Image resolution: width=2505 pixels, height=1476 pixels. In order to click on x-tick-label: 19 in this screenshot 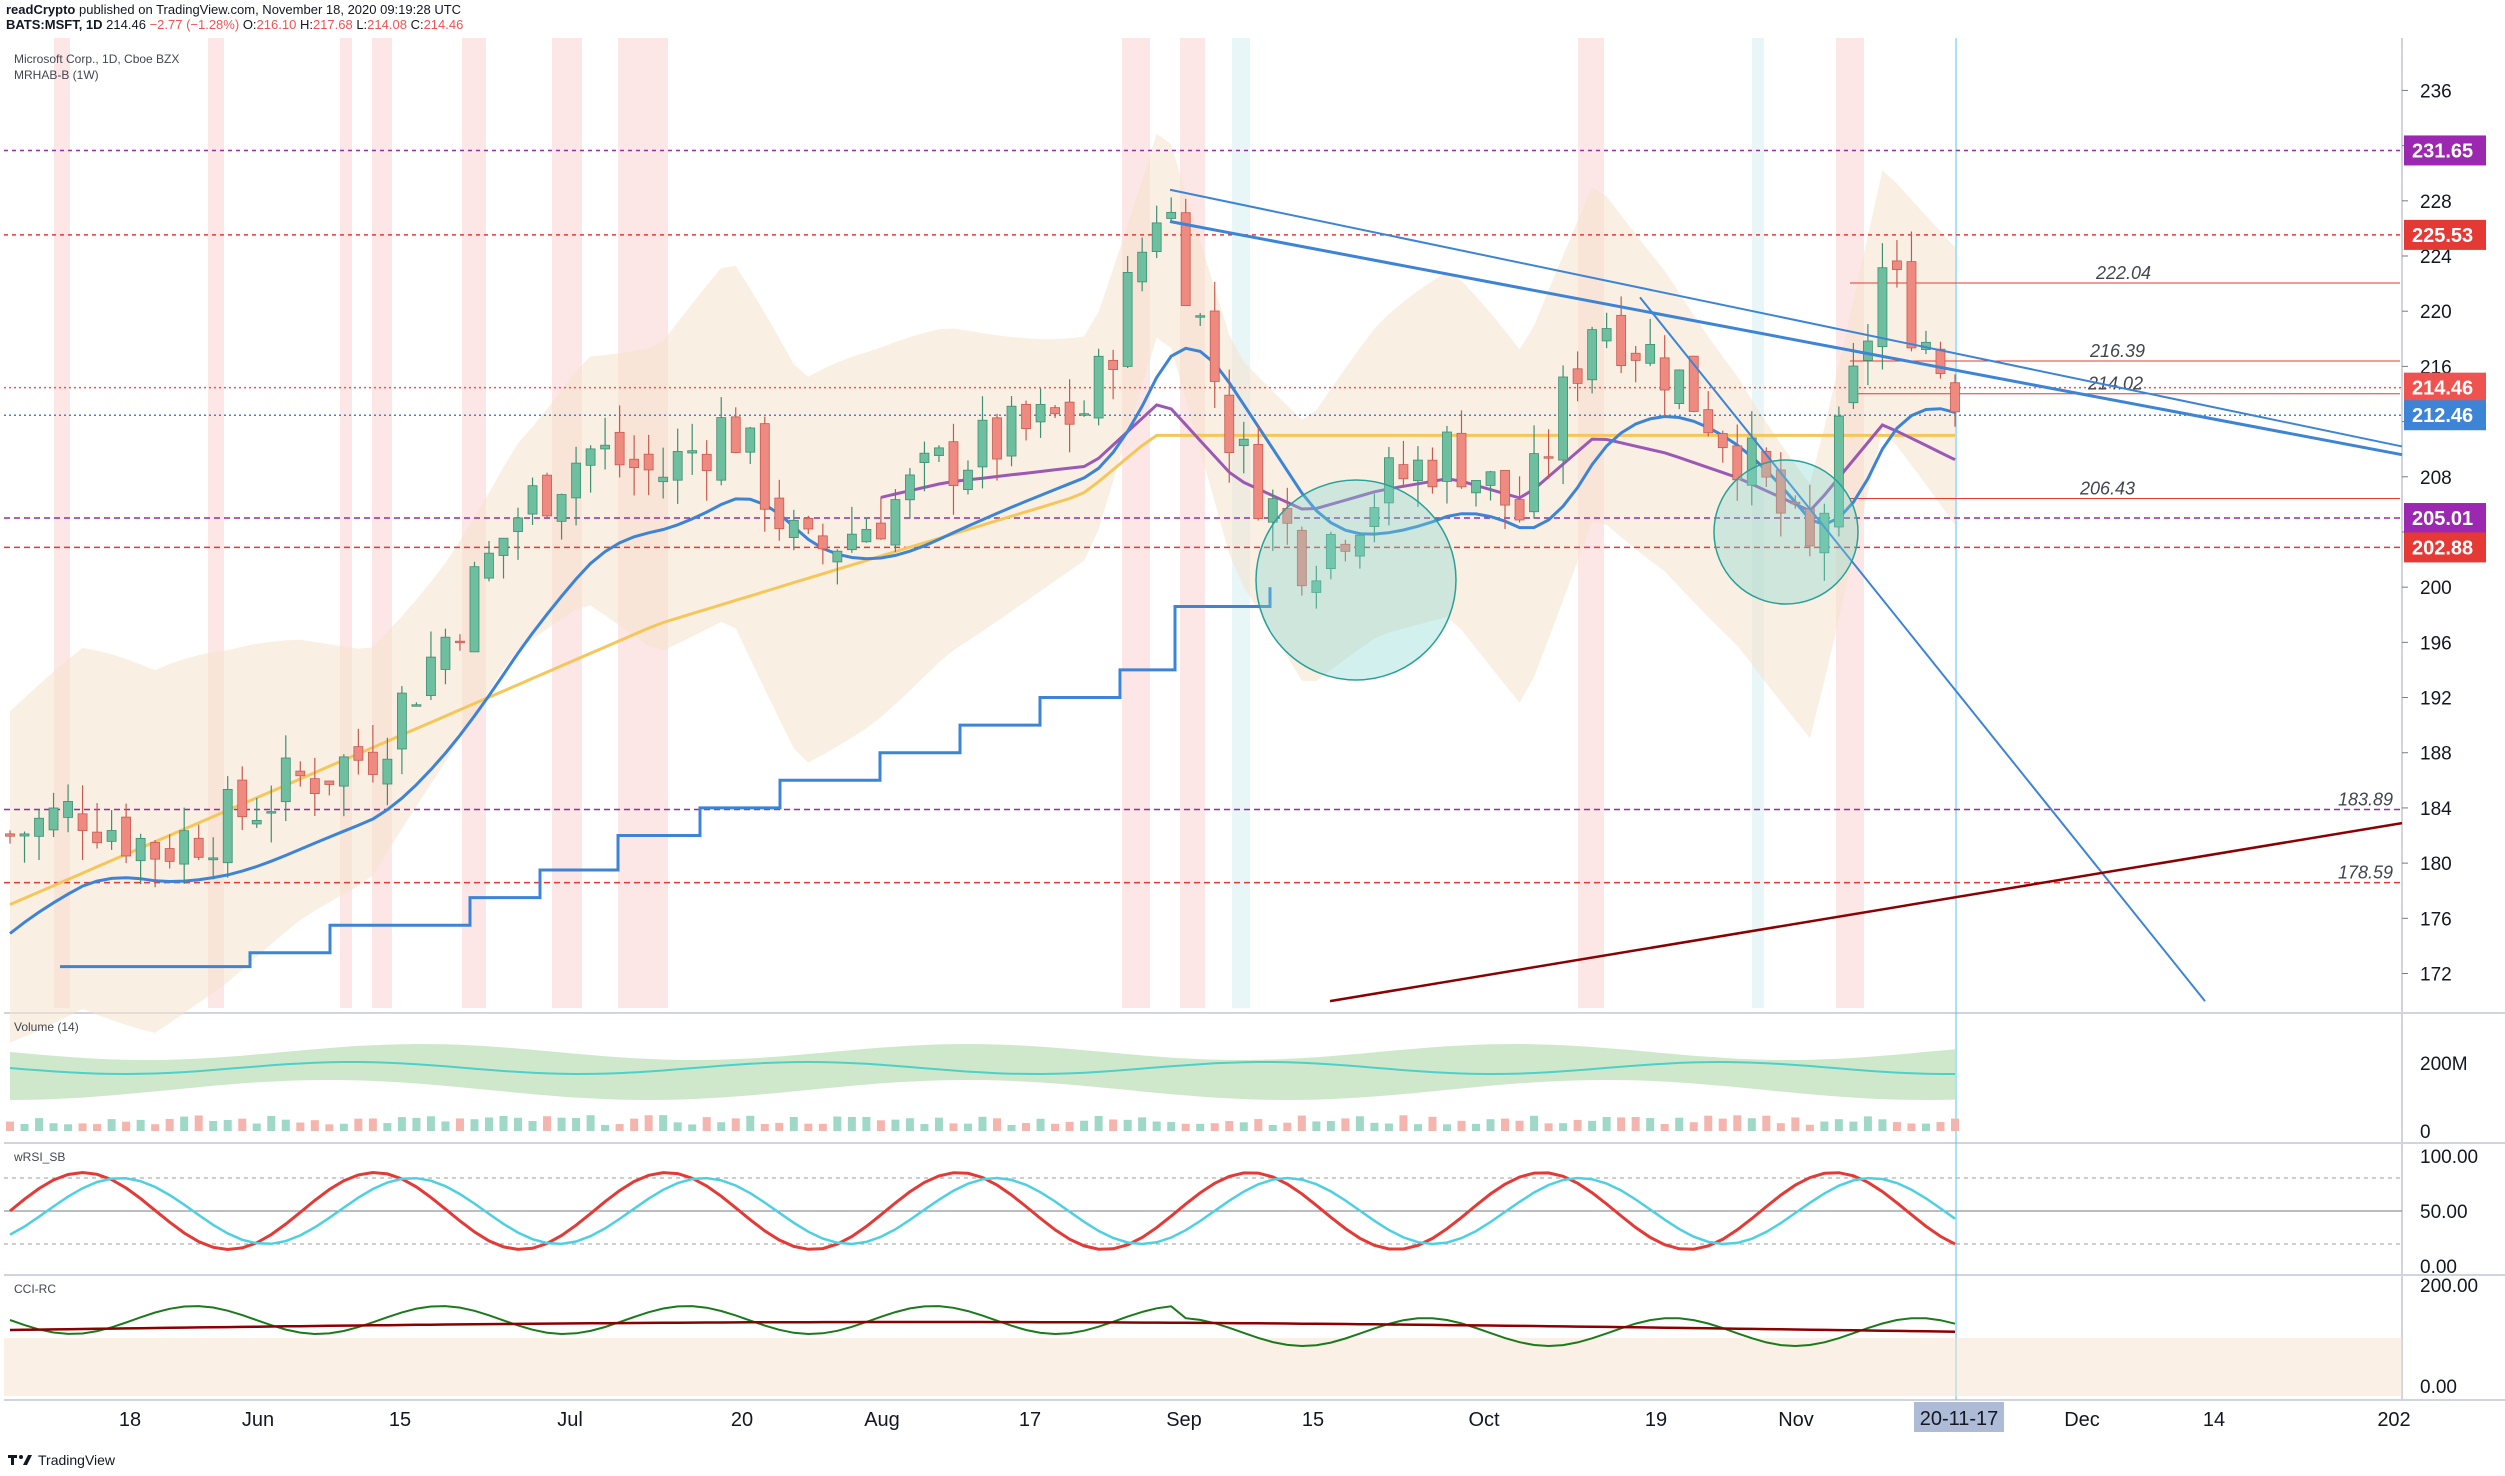, I will do `click(1656, 1420)`.